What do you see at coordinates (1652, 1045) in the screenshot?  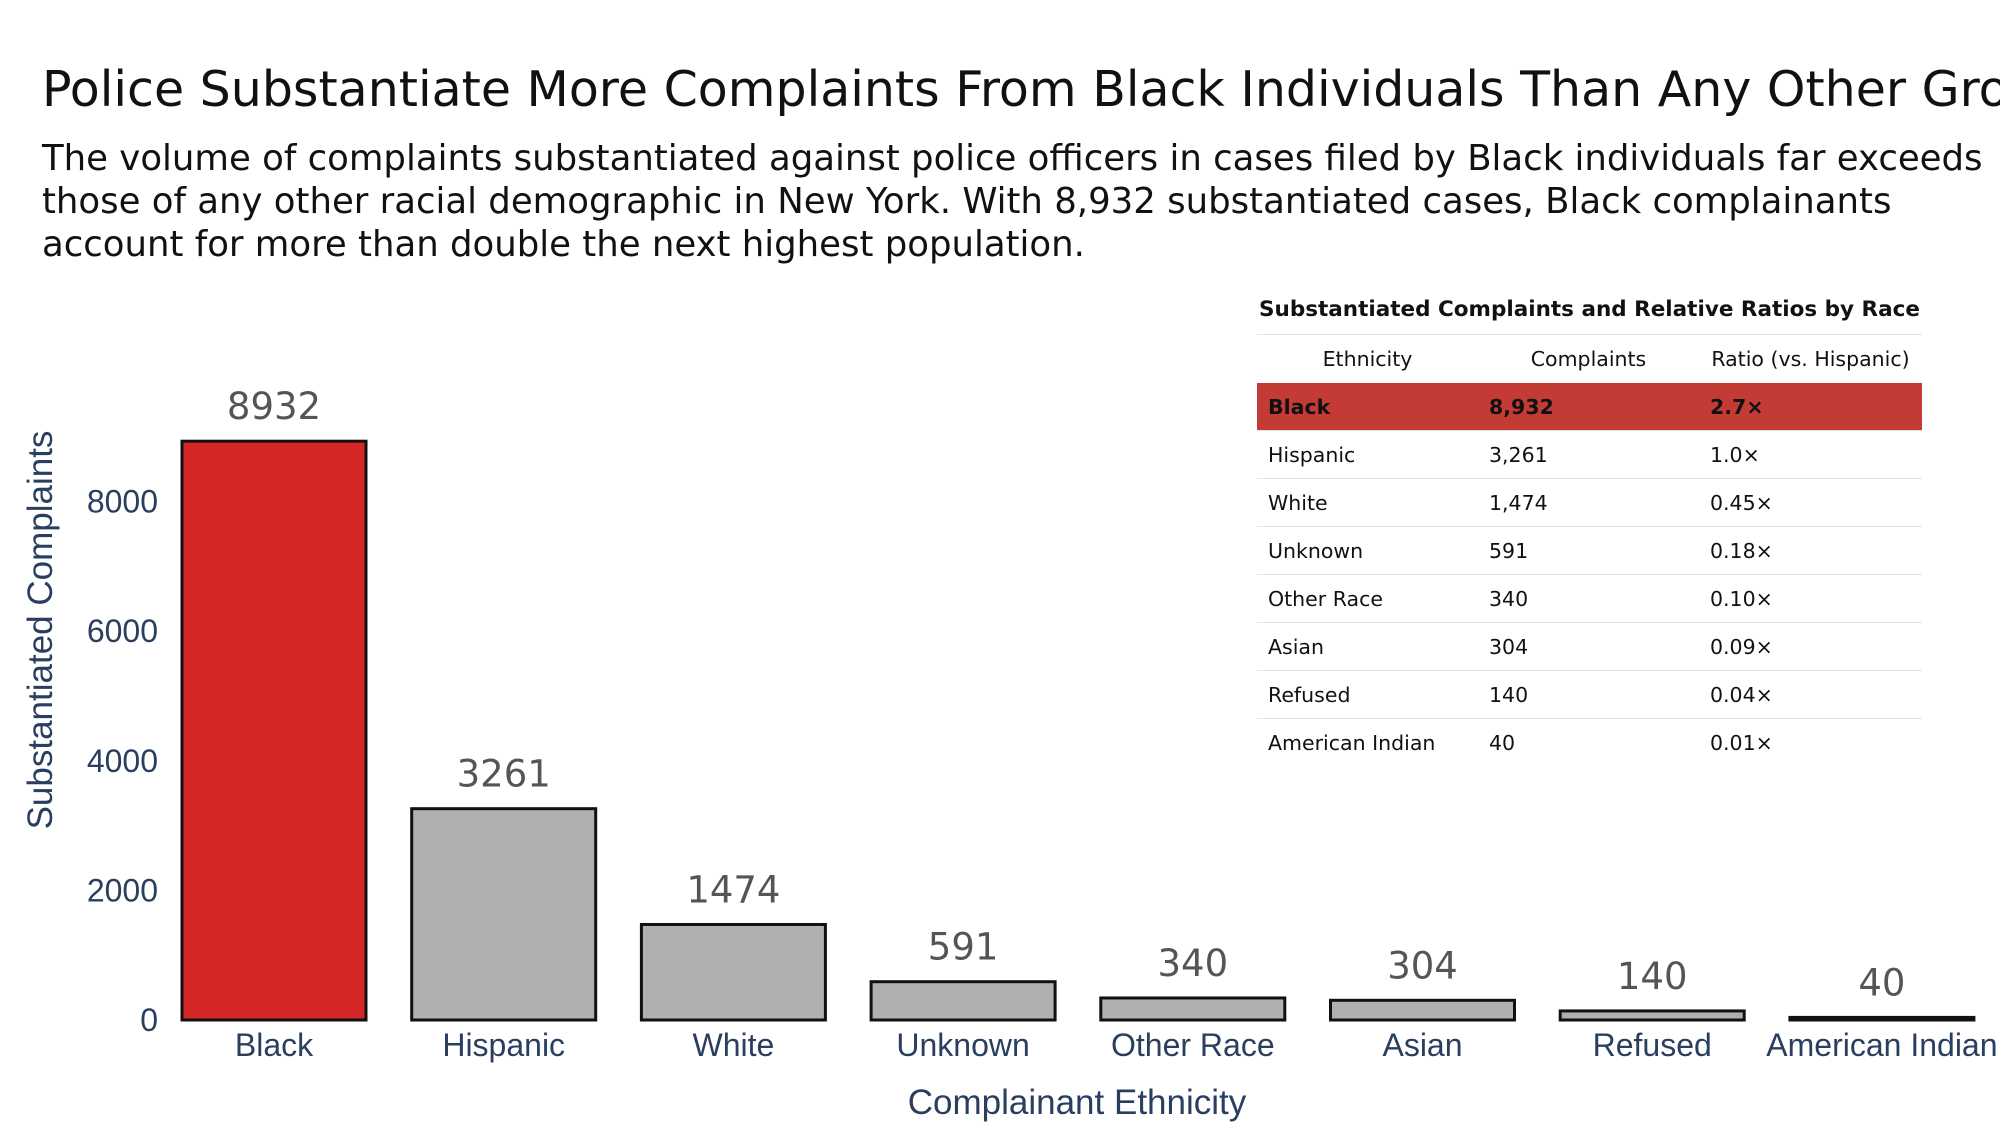 I see `x-tick-refused: Refused` at bounding box center [1652, 1045].